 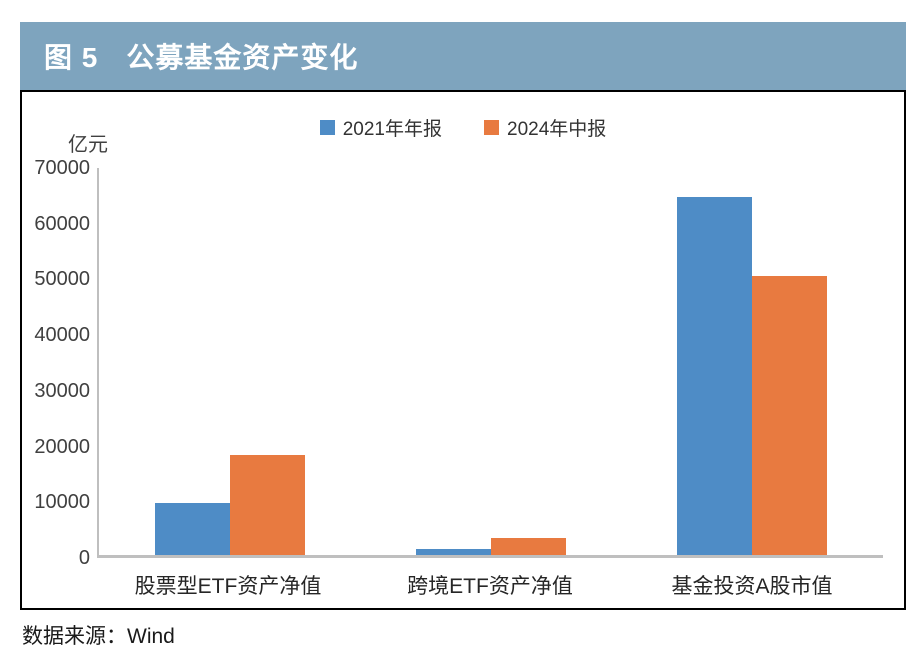 I want to click on chart-legend: 2021年年报 2024年中报, so click(x=463, y=127).